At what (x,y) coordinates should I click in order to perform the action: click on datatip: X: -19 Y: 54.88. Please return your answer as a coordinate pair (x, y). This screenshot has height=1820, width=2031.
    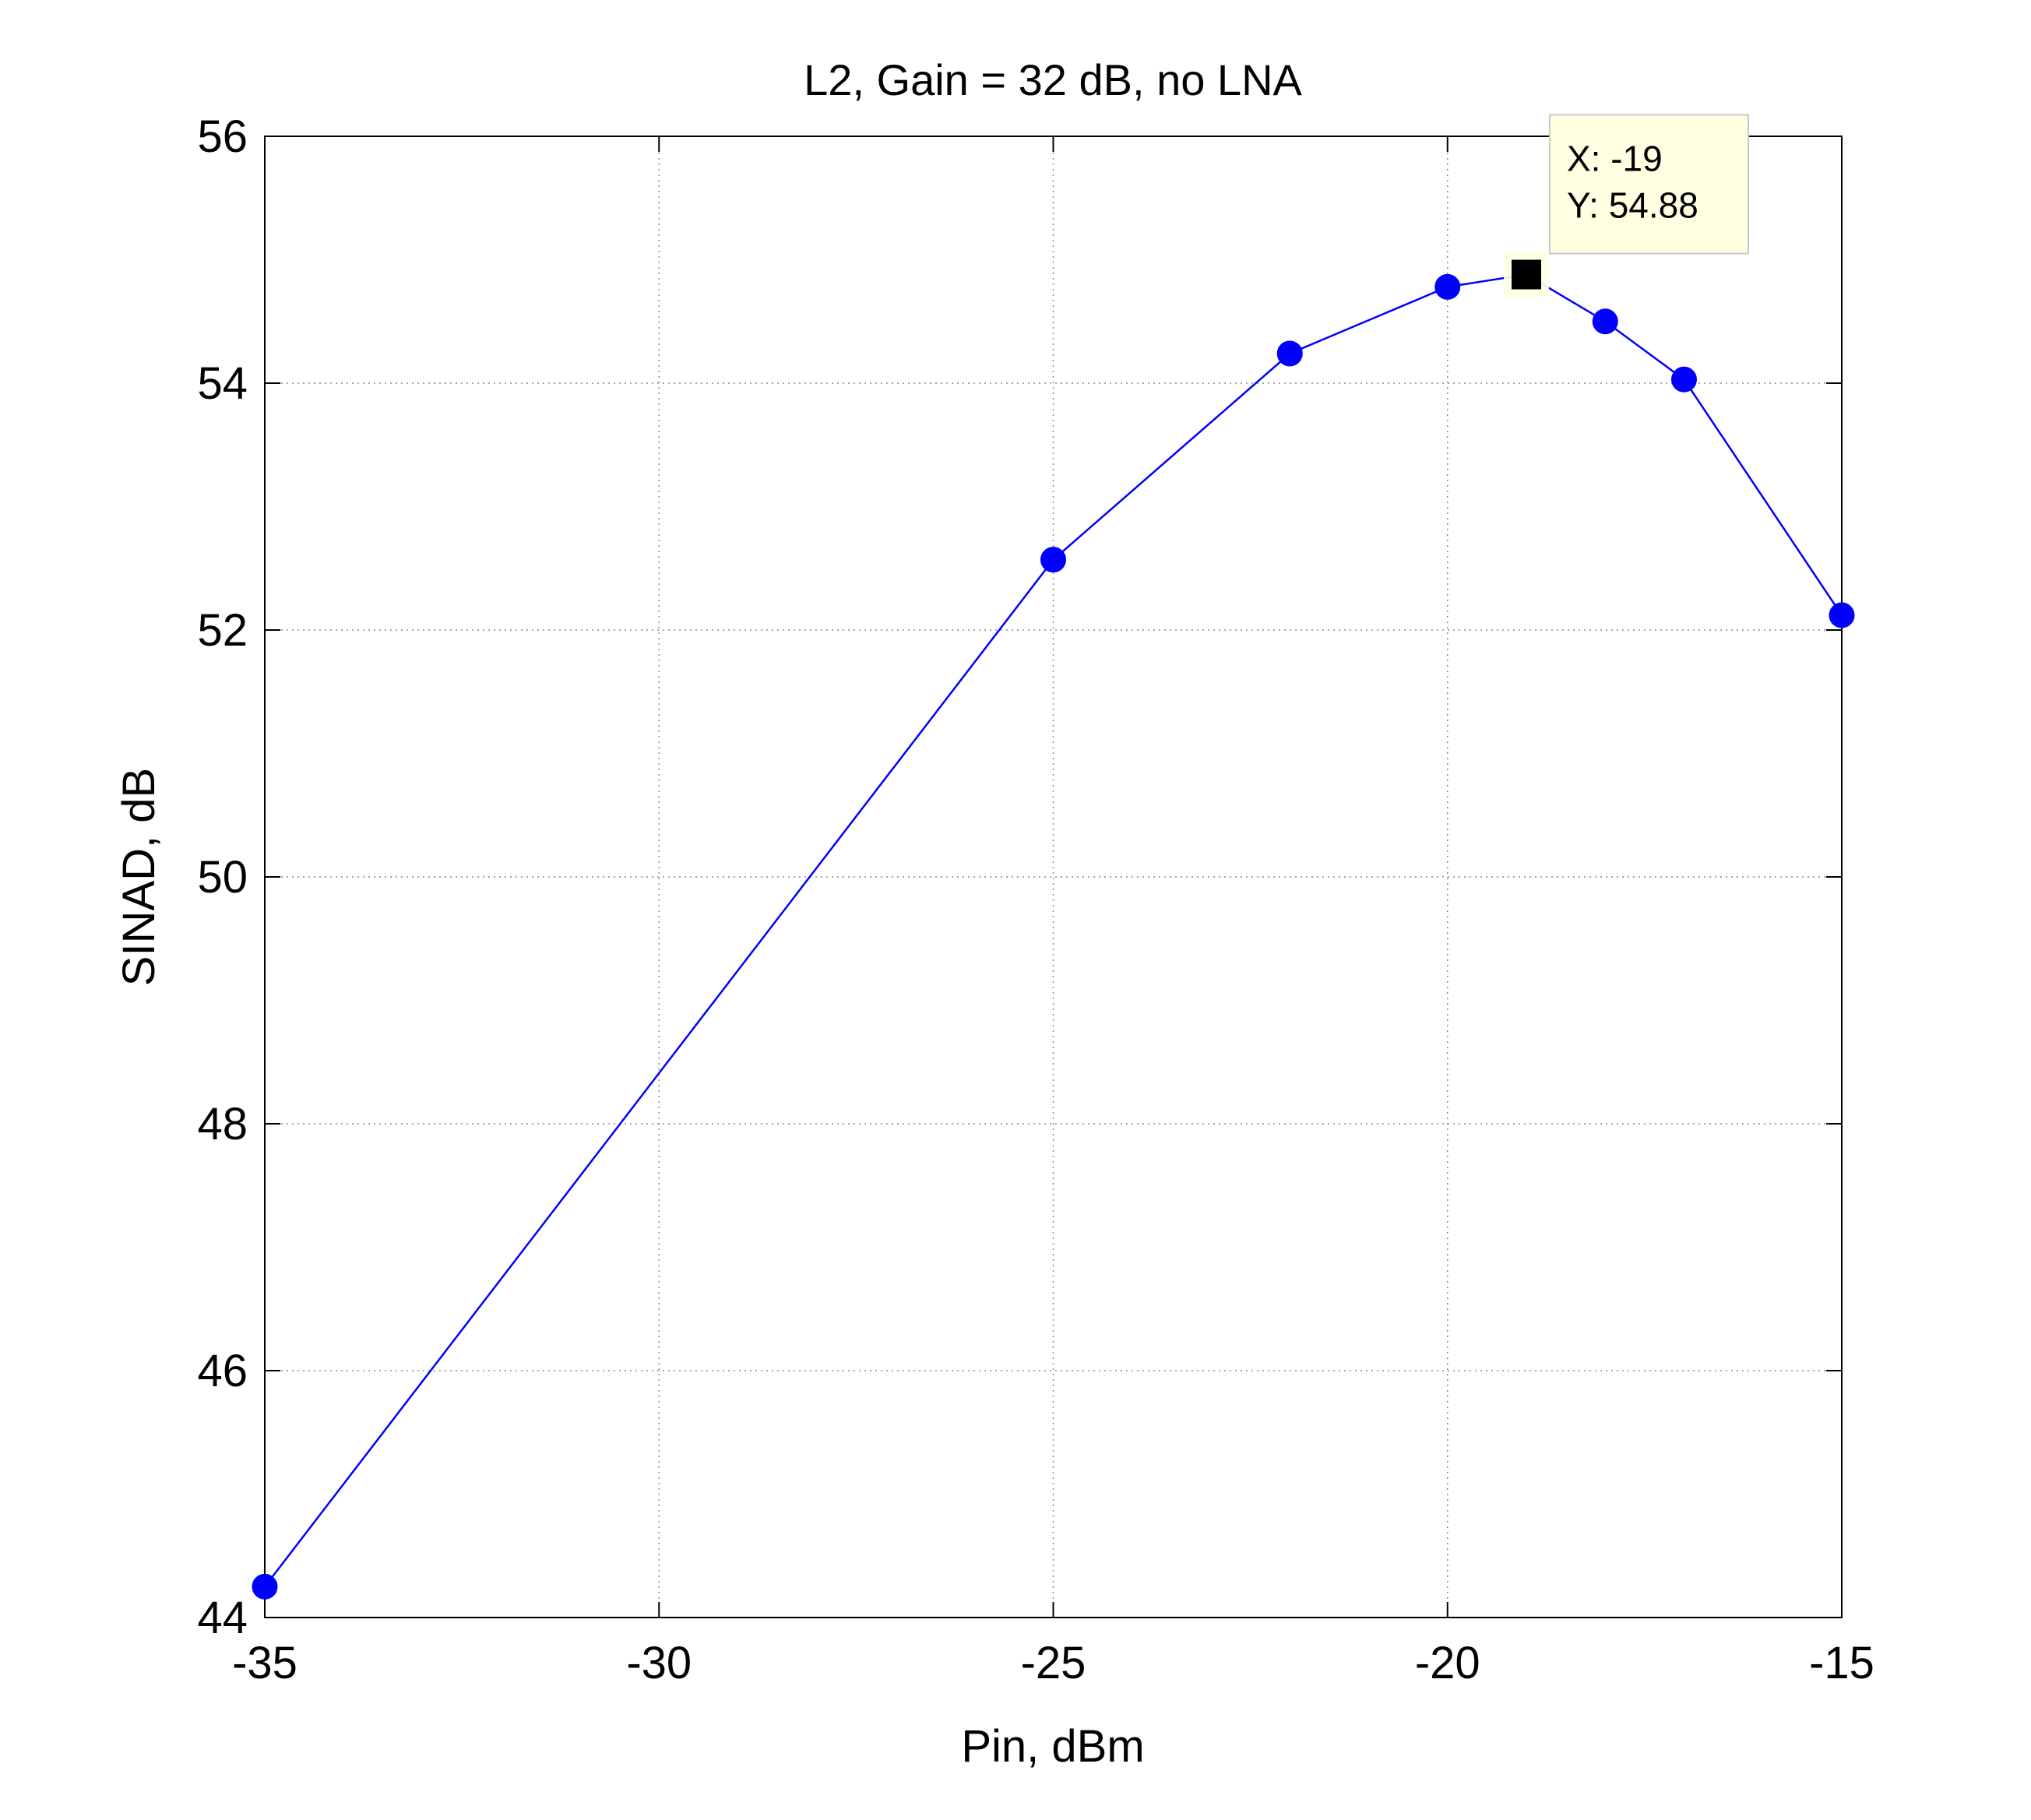
    Looking at the image, I should click on (1626, 206).